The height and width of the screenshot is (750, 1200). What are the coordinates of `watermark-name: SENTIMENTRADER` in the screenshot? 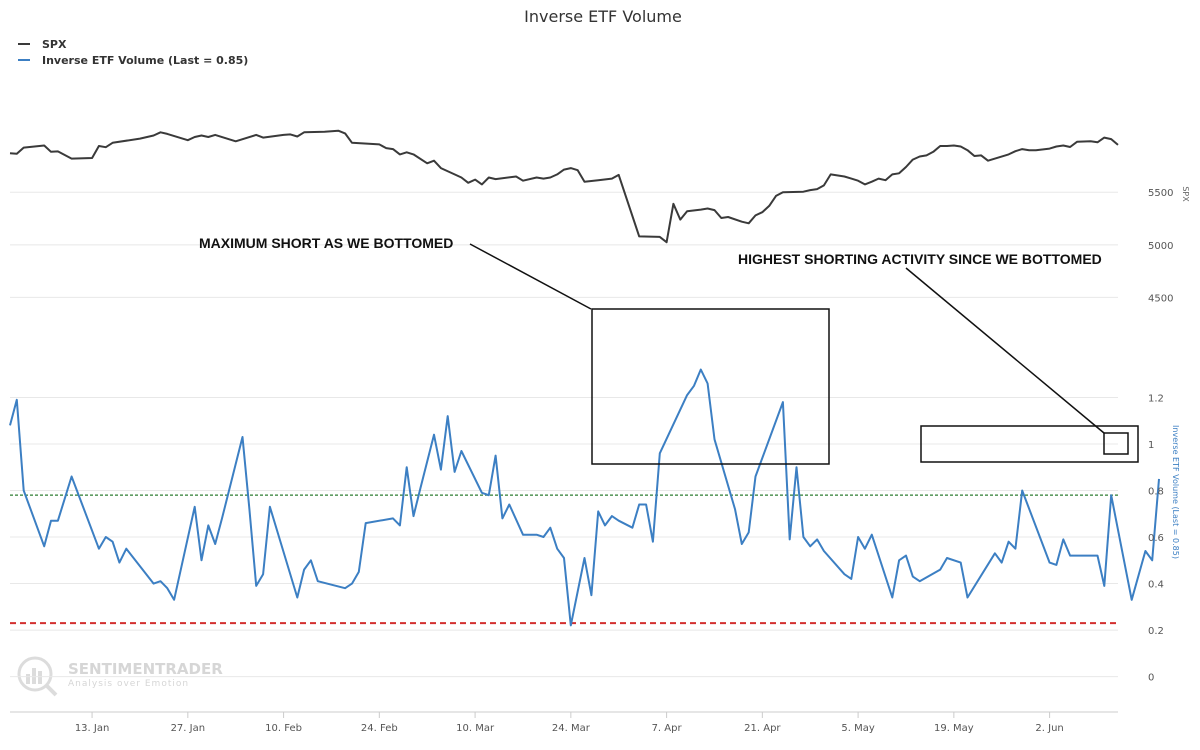 It's located at (145, 669).